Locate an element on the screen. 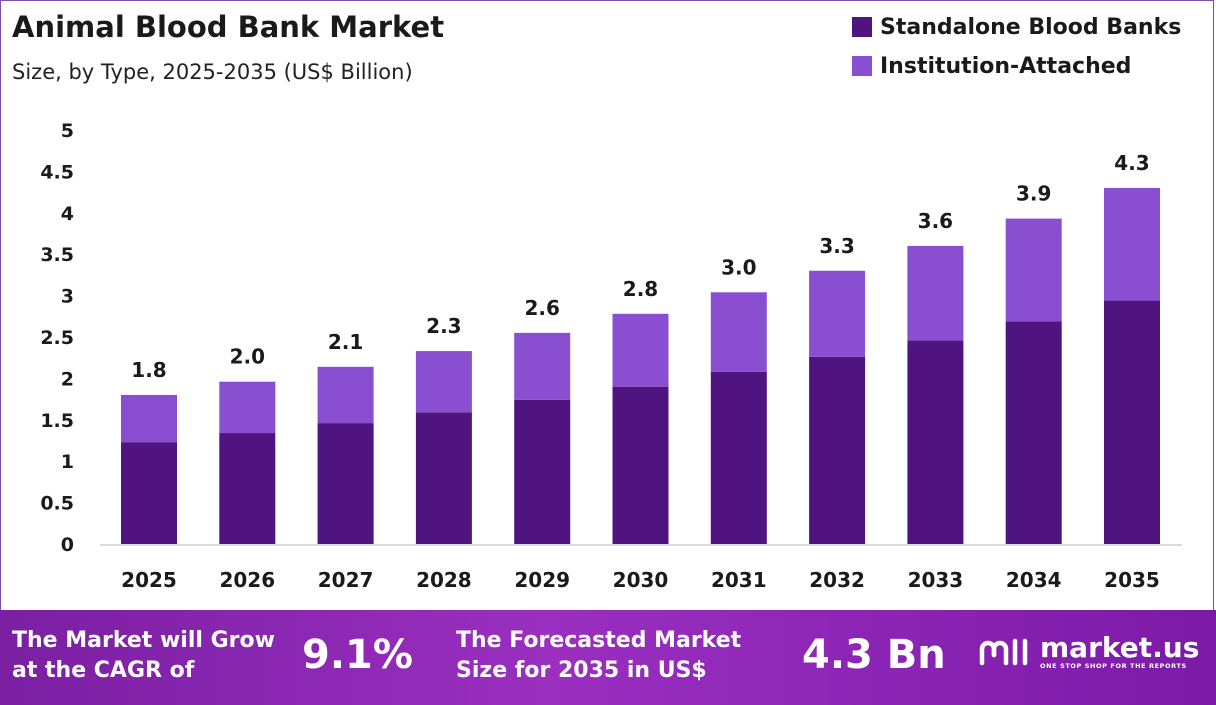 This screenshot has width=1216, height=705. x-tick-label: 2029 is located at coordinates (542, 580).